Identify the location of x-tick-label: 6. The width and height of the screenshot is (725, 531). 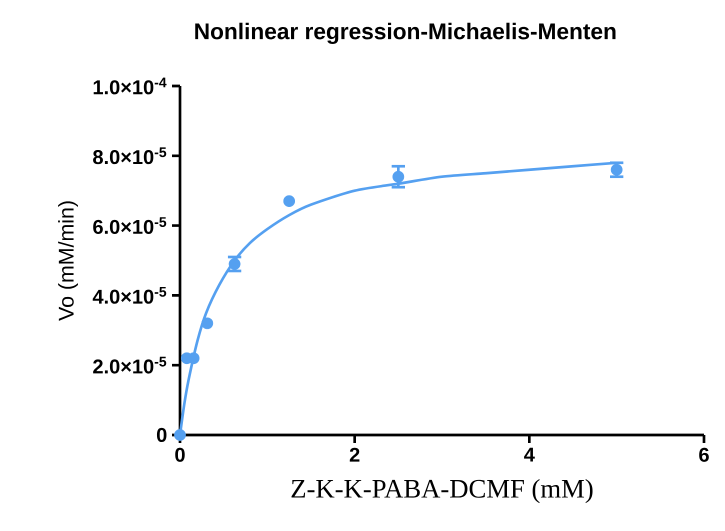
(704, 455).